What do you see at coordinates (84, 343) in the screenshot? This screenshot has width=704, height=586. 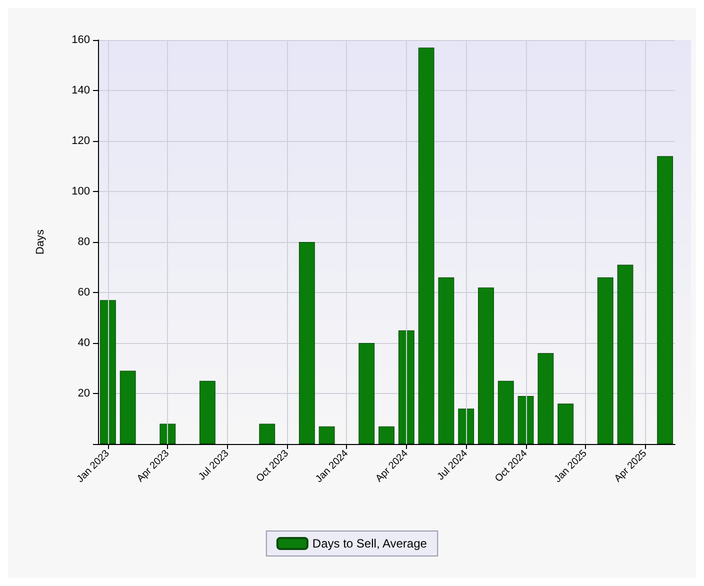 I see `y-tick-label: 40` at bounding box center [84, 343].